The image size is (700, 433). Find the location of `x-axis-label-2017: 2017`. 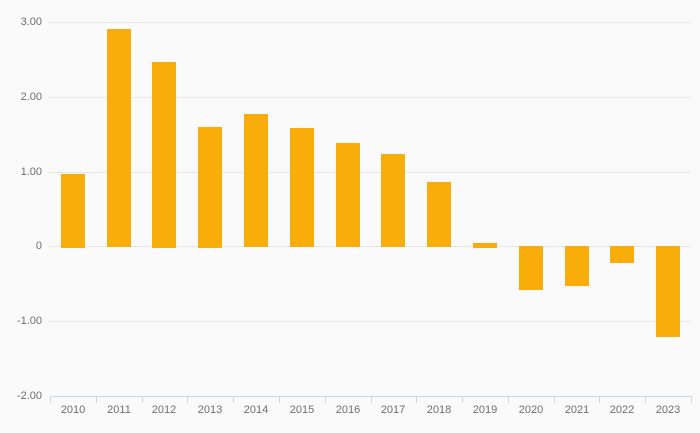

x-axis-label-2017: 2017 is located at coordinates (393, 410).